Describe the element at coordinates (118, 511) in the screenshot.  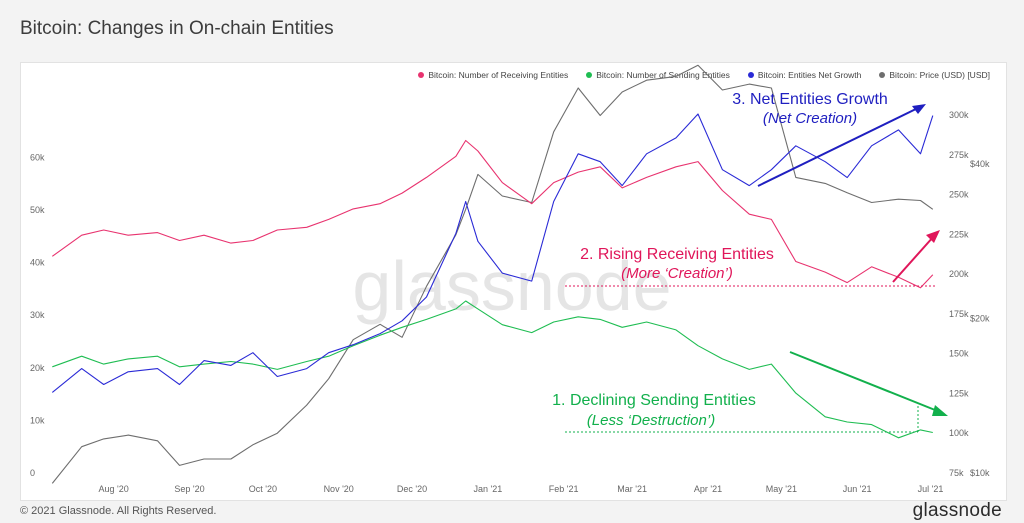
I see `copyright-text: © 2021 Glassnode. All Rights Reserved.` at that location.